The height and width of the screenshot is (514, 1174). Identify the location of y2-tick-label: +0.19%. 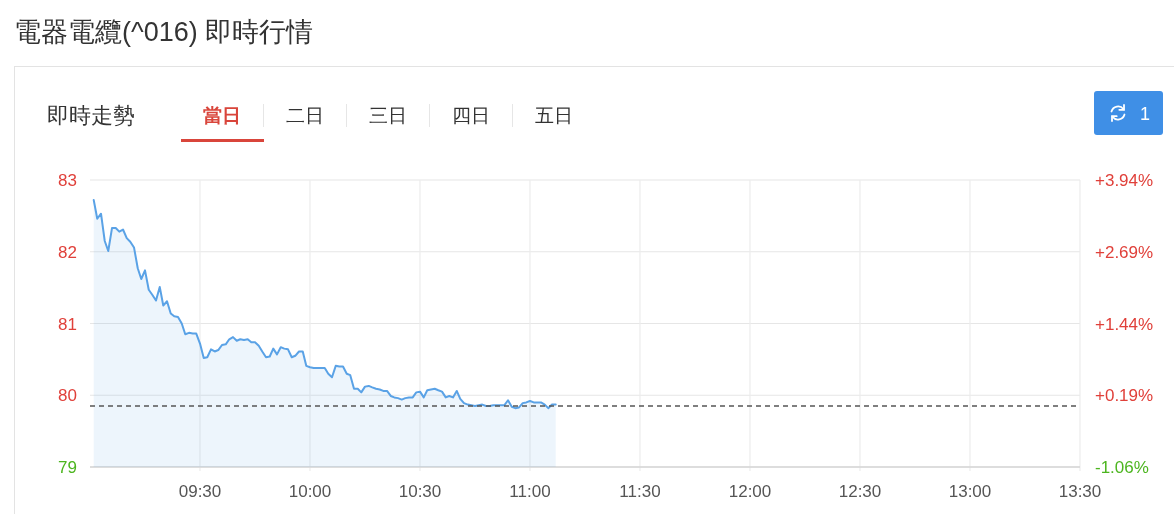
(1124, 396).